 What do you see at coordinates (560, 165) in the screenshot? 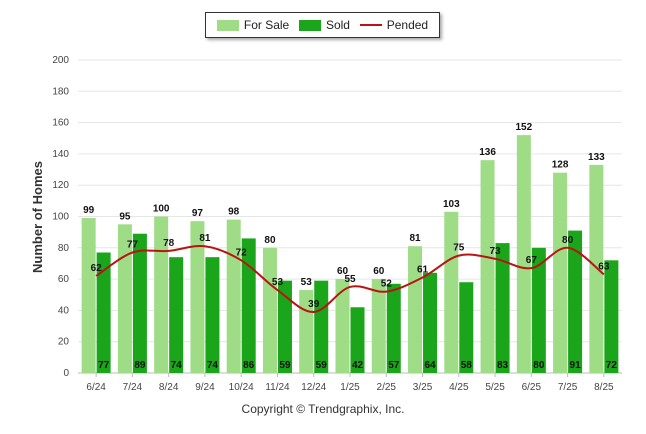
I see `for-sale-value-label: 128` at bounding box center [560, 165].